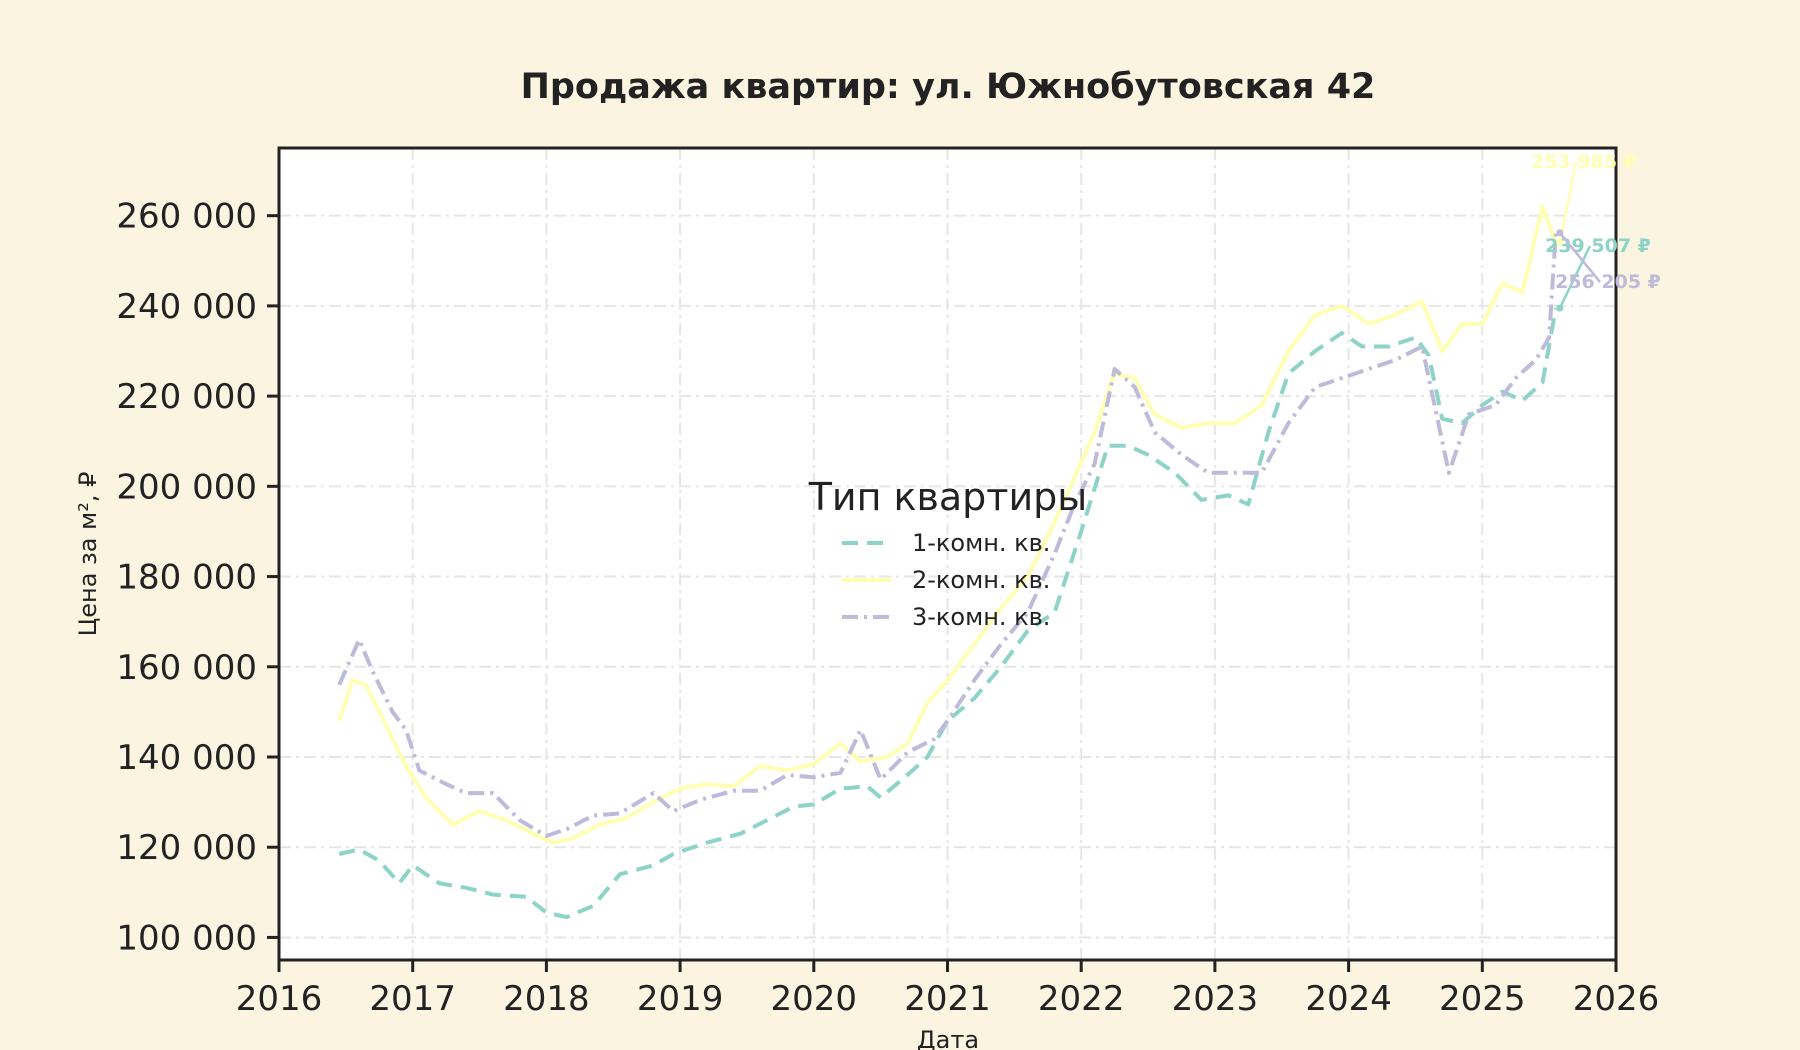 This screenshot has height=1050, width=1800. I want to click on y-tick-label: 140 000, so click(186, 758).